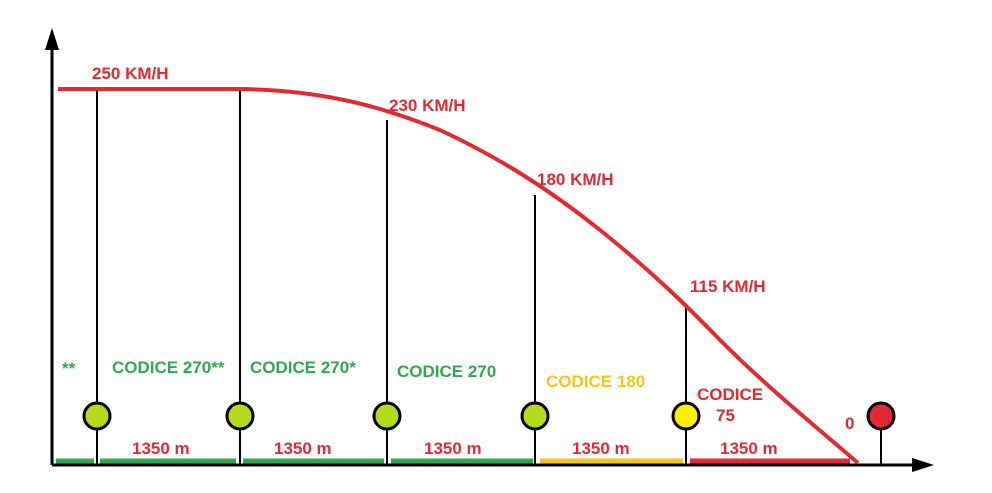 The image size is (992, 493). Describe the element at coordinates (130, 73) in the screenshot. I see `speed-label-250: 250 KM/H` at that location.